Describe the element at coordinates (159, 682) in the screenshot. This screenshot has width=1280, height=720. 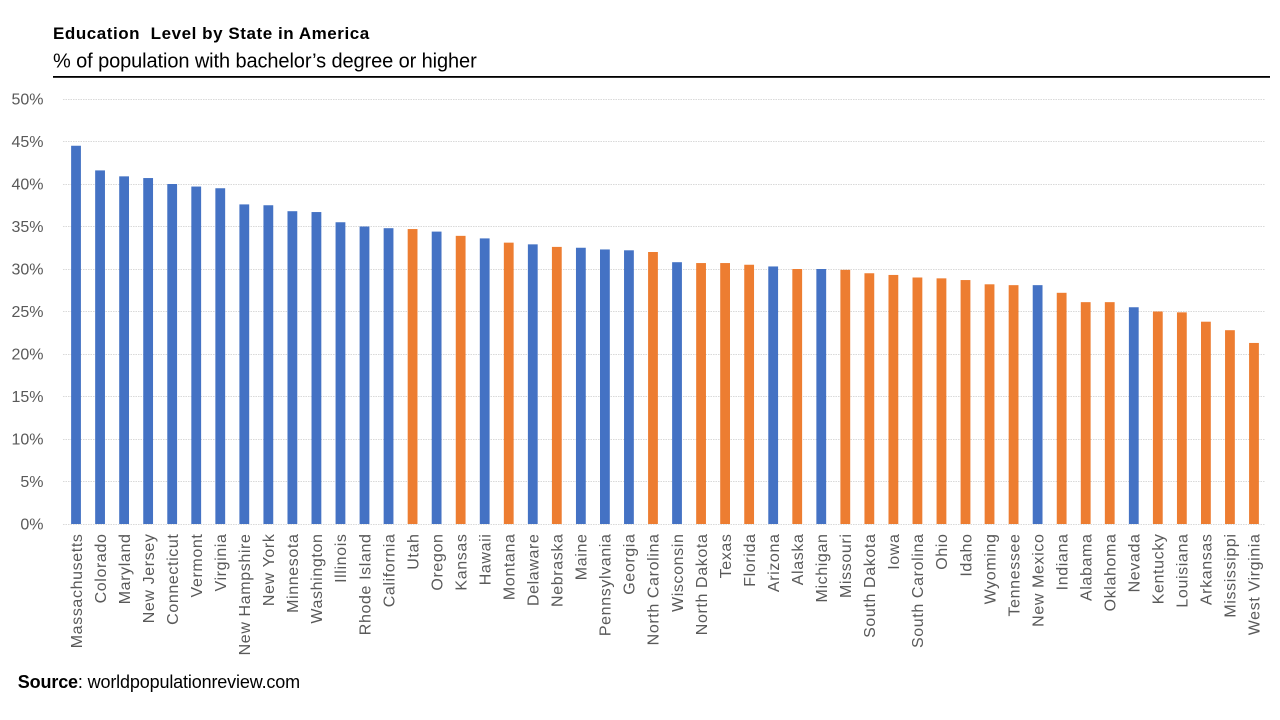
I see `svg-text:Source: worldpopulationreview.: Source: worldpopulationreview.com` at that location.